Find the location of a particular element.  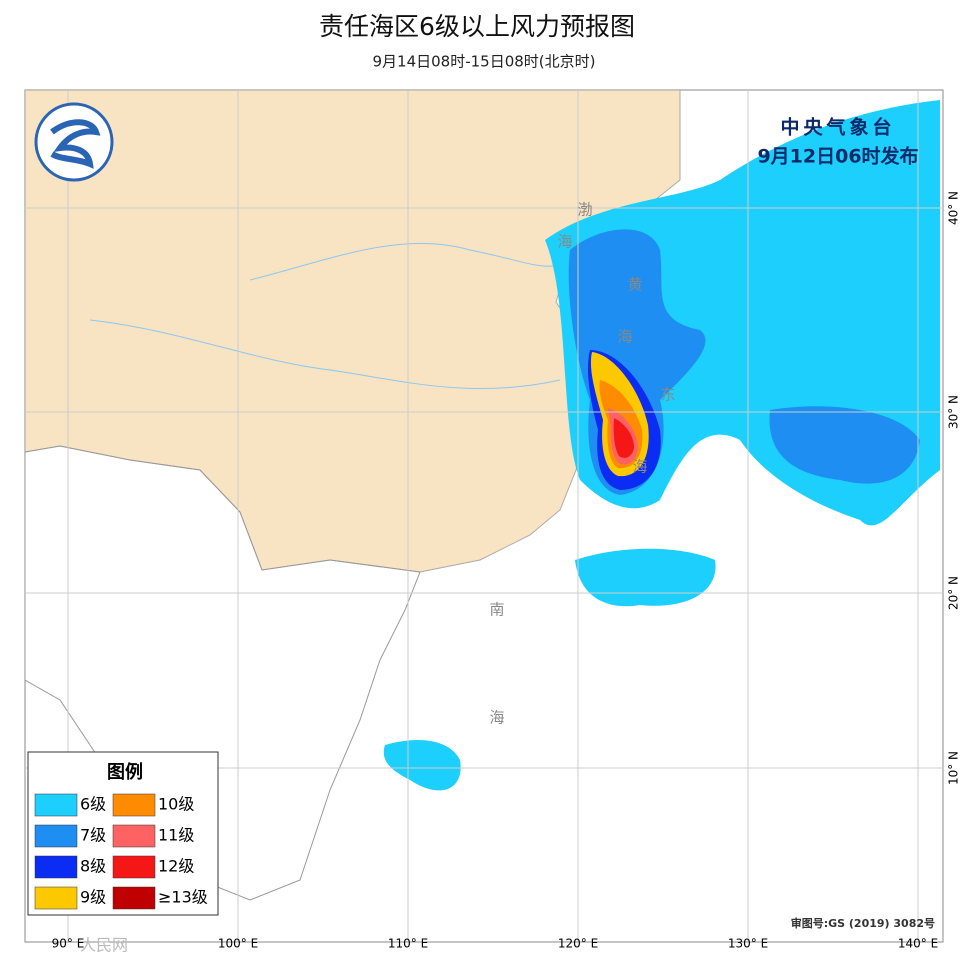

latitude-label: 40° N is located at coordinates (954, 208).